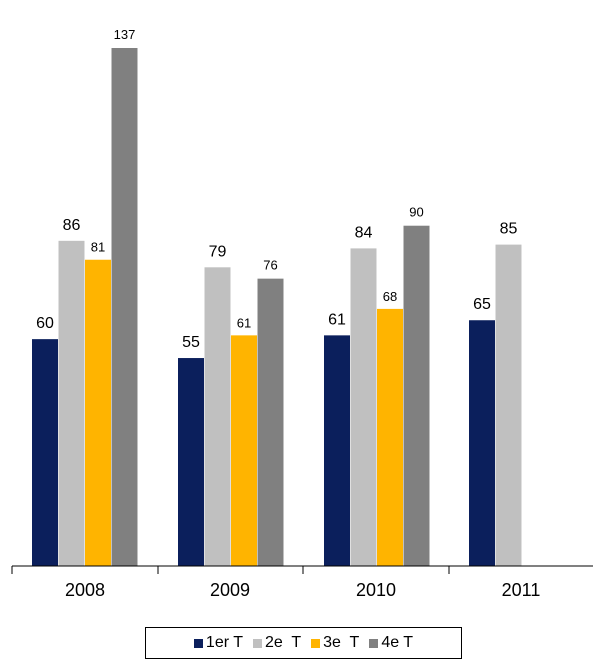 The width and height of the screenshot is (593, 662). Describe the element at coordinates (303, 643) in the screenshot. I see `legend: 1er T 2e T 3e T 4e T` at that location.